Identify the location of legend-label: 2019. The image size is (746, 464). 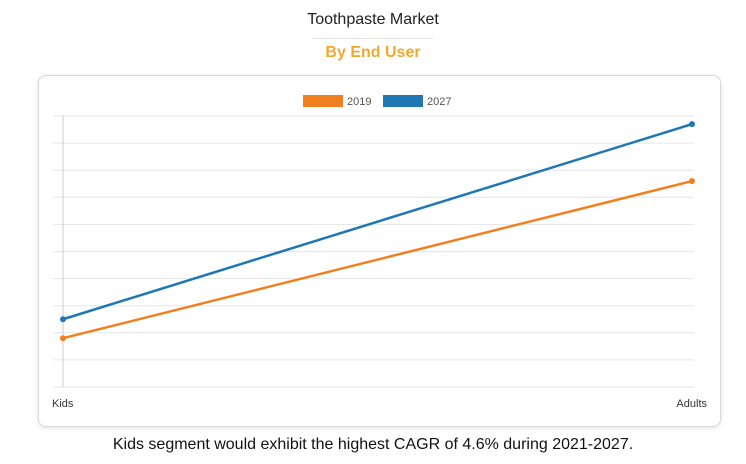
(359, 102).